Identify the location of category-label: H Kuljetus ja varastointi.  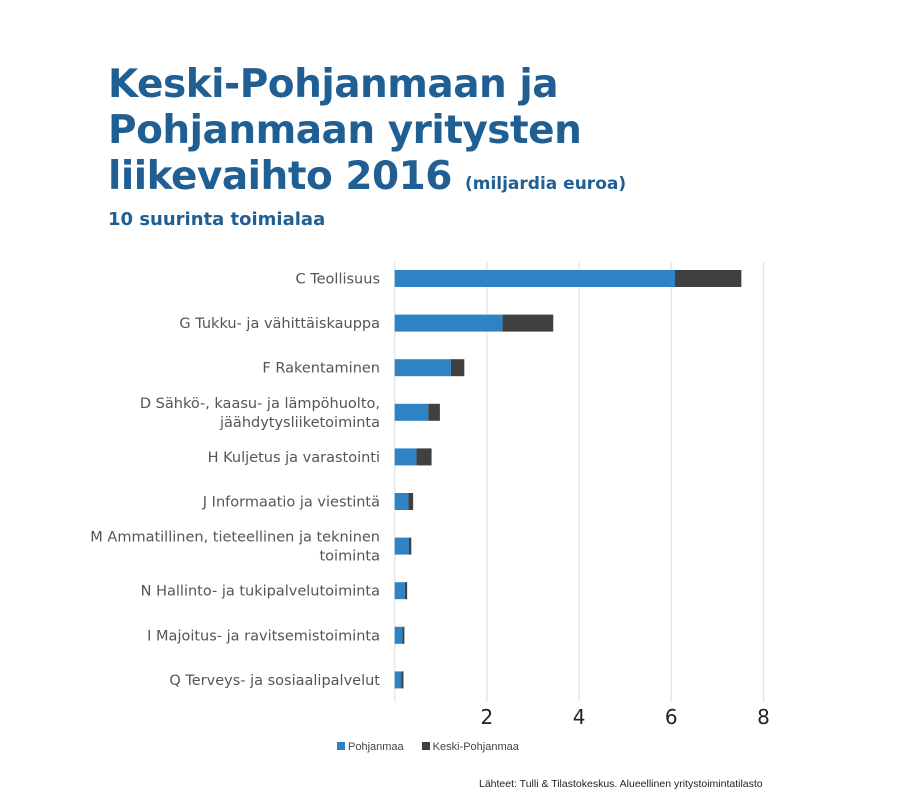
(294, 458).